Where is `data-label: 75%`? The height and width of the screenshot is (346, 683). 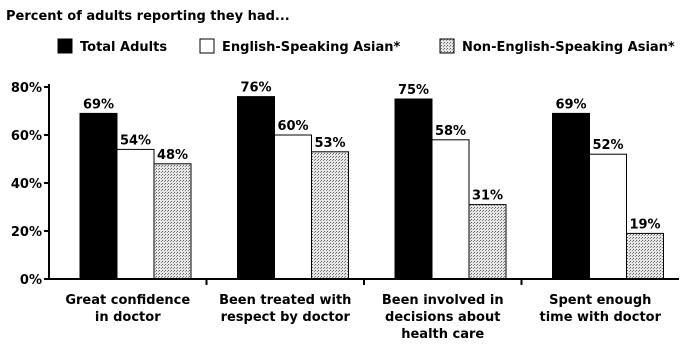 data-label: 75% is located at coordinates (413, 90).